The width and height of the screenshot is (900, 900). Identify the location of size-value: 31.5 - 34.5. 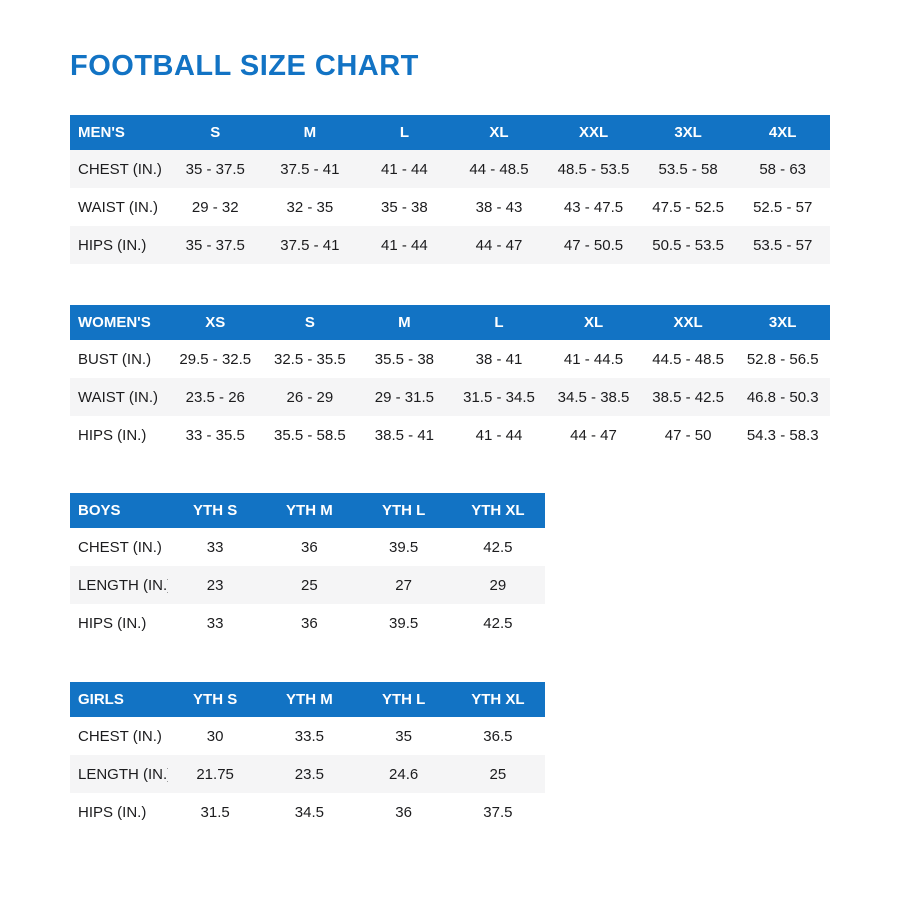
(499, 397).